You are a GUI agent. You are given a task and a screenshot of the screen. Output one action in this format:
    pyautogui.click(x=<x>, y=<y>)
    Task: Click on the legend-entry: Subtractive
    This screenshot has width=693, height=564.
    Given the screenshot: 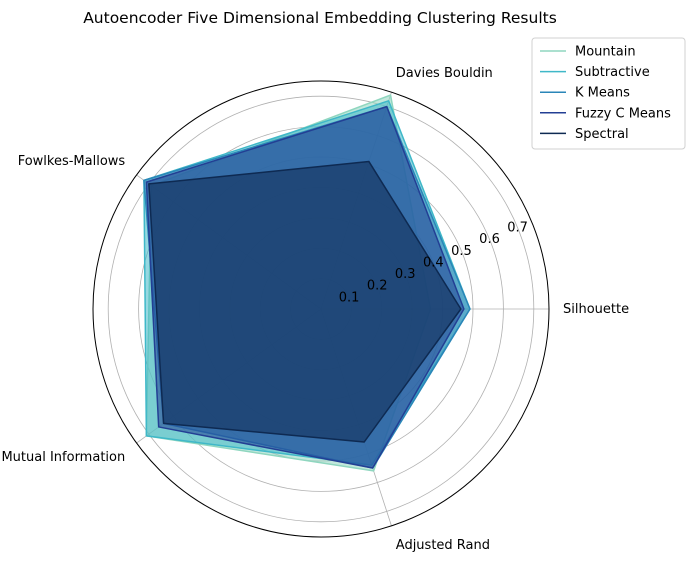 What is the action you would take?
    pyautogui.click(x=612, y=72)
    